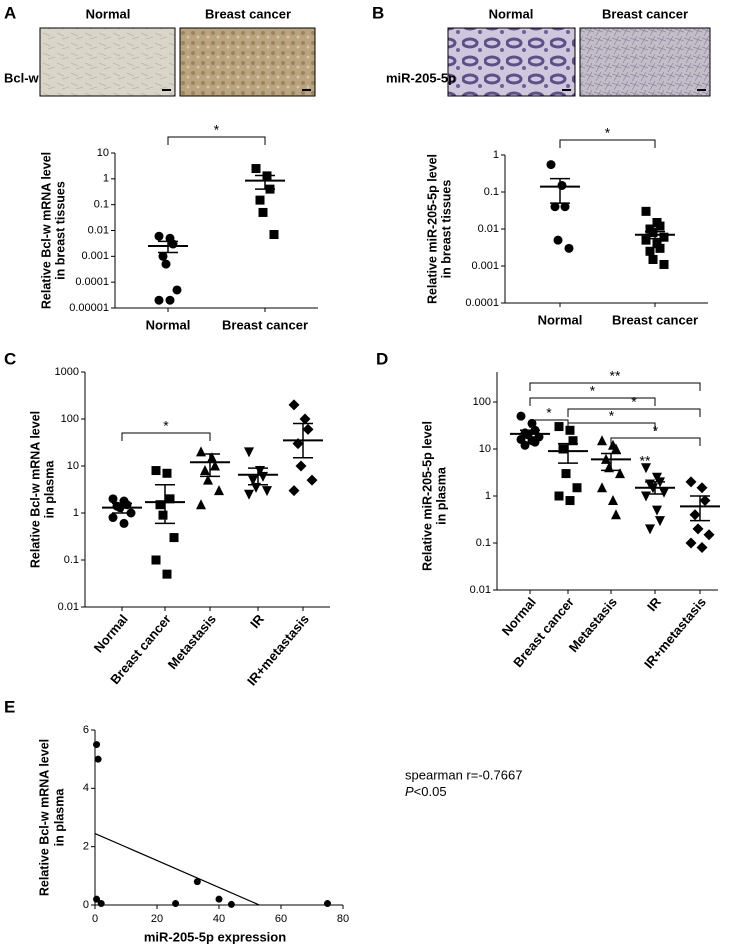 Image resolution: width=736 pixels, height=948 pixels. I want to click on row-label: miR-205-5p, so click(421, 77).